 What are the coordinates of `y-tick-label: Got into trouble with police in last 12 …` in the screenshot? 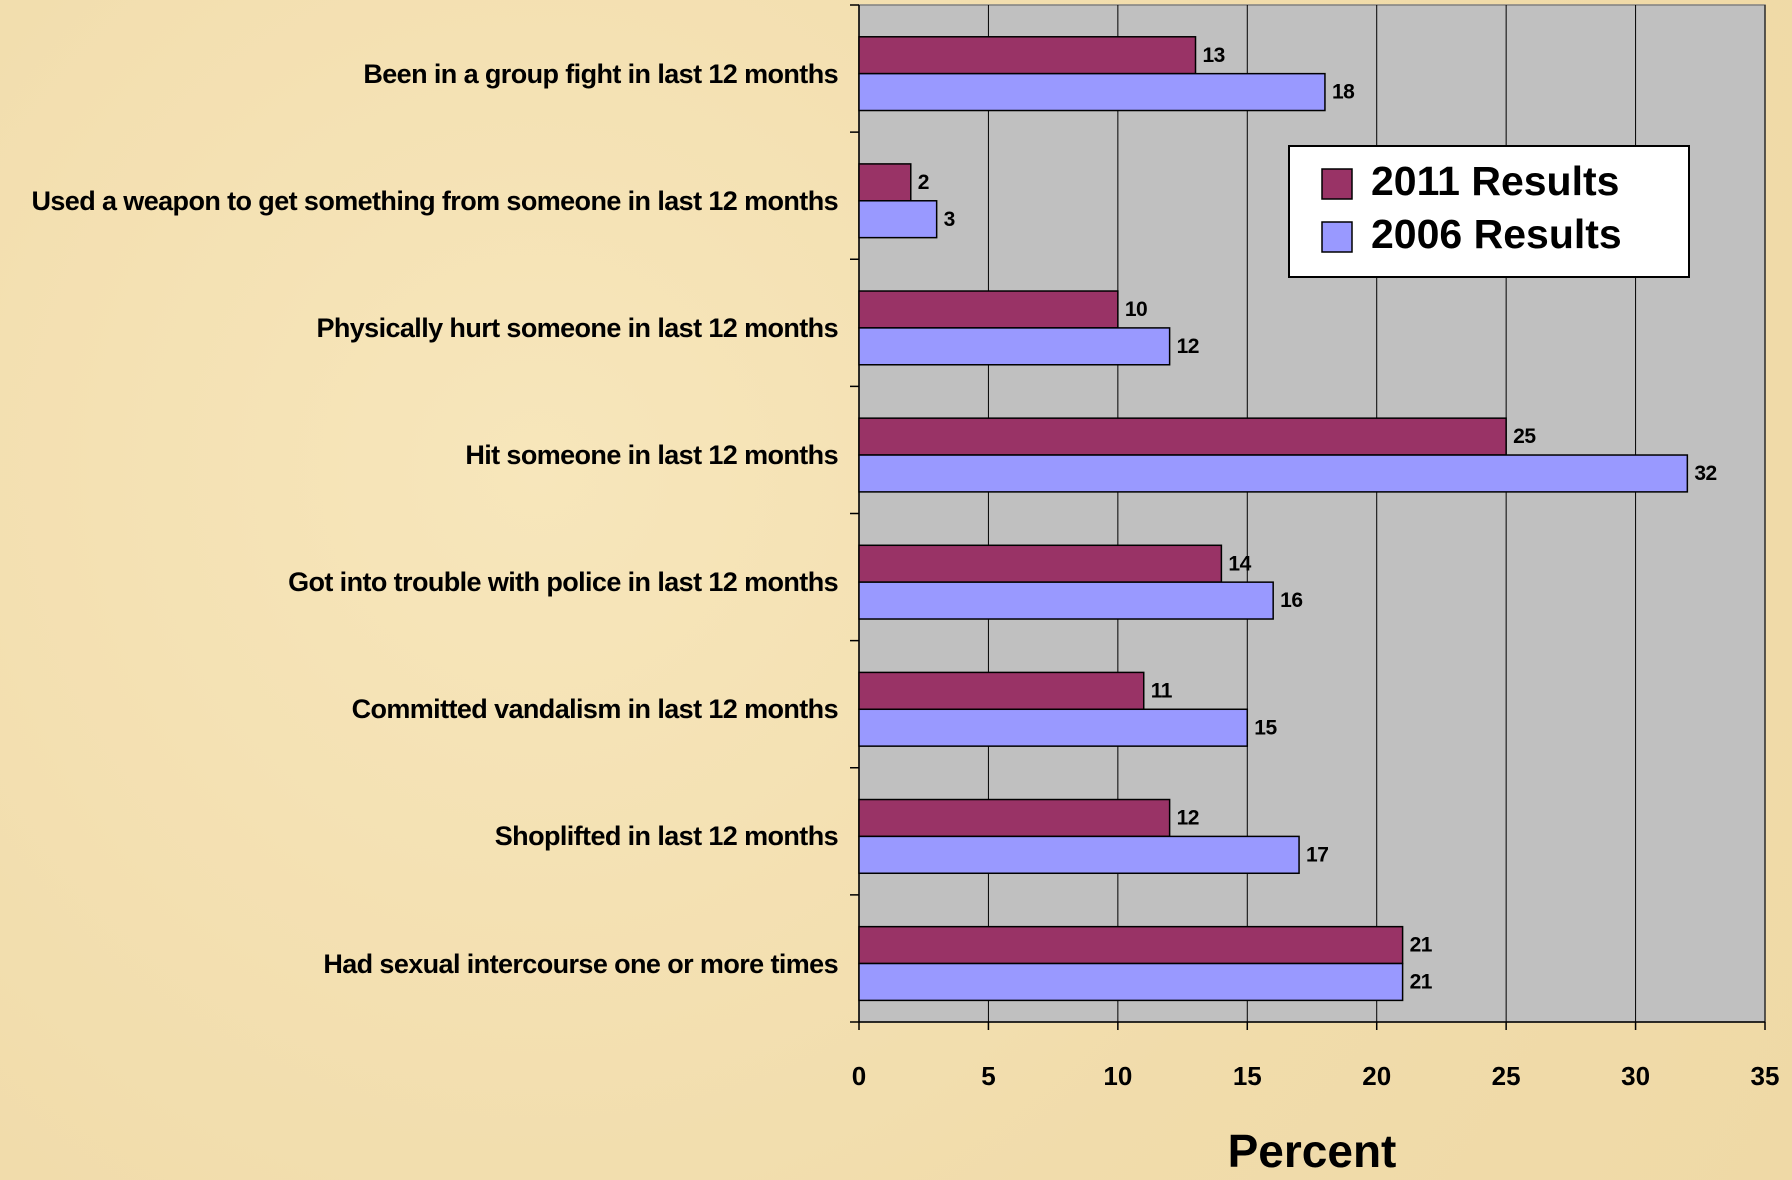 It's located at (563, 582).